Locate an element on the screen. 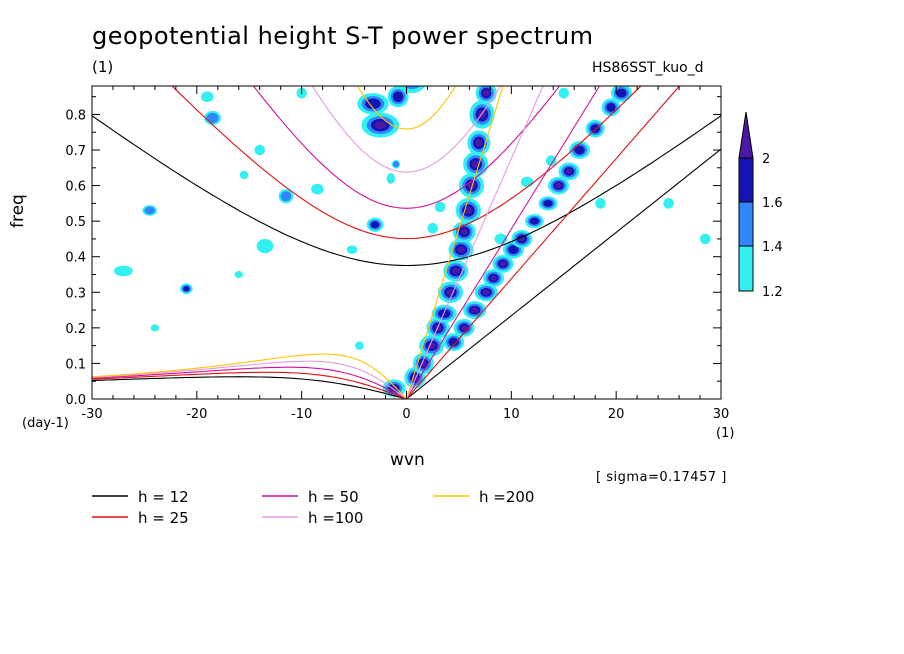 The image size is (904, 654). y-tick-label: 0.0 is located at coordinates (75, 400).